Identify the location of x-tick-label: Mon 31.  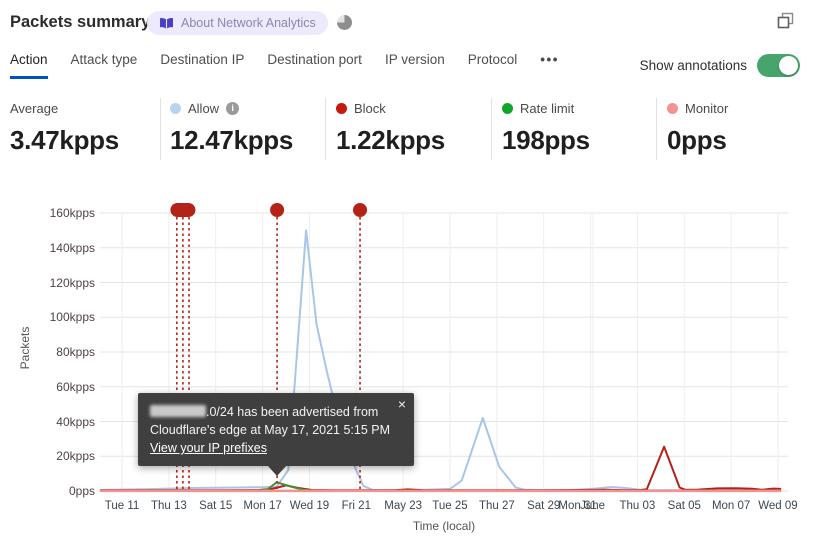
(577, 506).